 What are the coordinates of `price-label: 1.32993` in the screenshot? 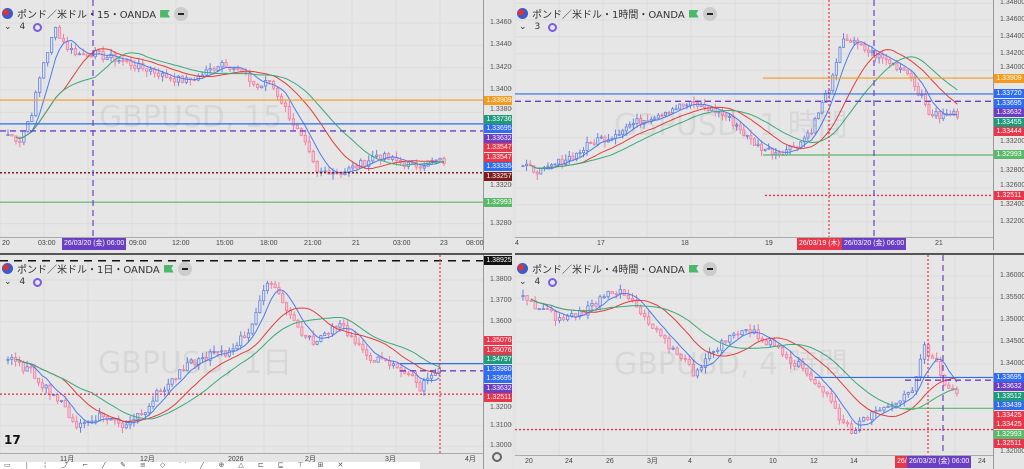 It's located at (1009, 155).